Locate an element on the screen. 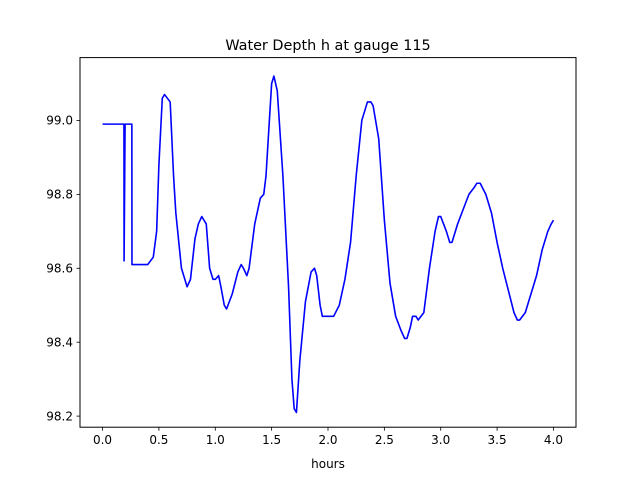 The width and height of the screenshot is (640, 485). x-tick-label: 2.5 is located at coordinates (384, 440).